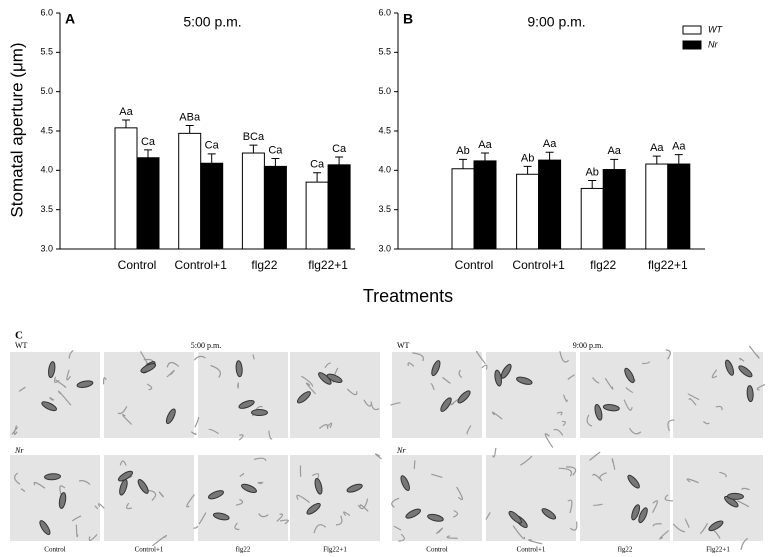 The image size is (769, 557). Describe the element at coordinates (538, 265) in the screenshot. I see `x-tick-label: Control+1` at that location.